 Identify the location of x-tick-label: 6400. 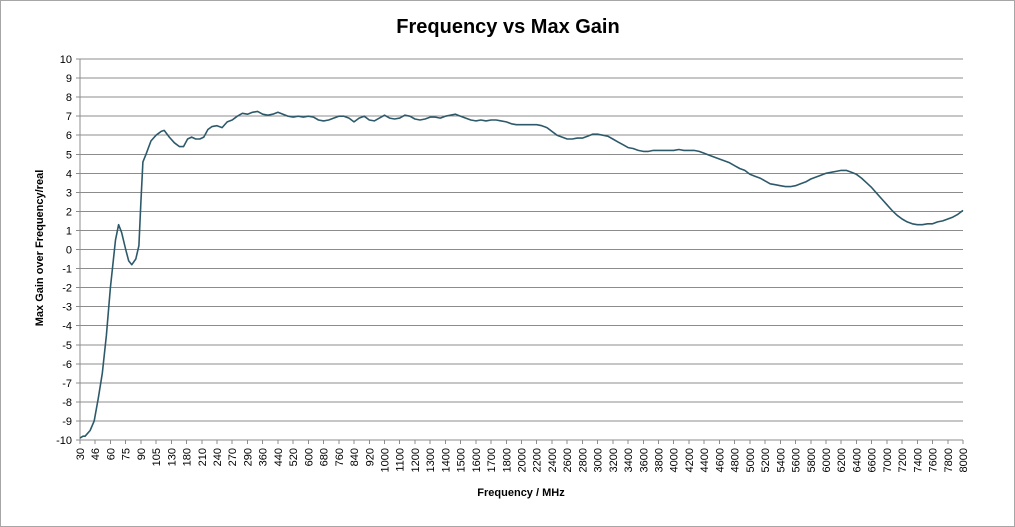
(857, 460).